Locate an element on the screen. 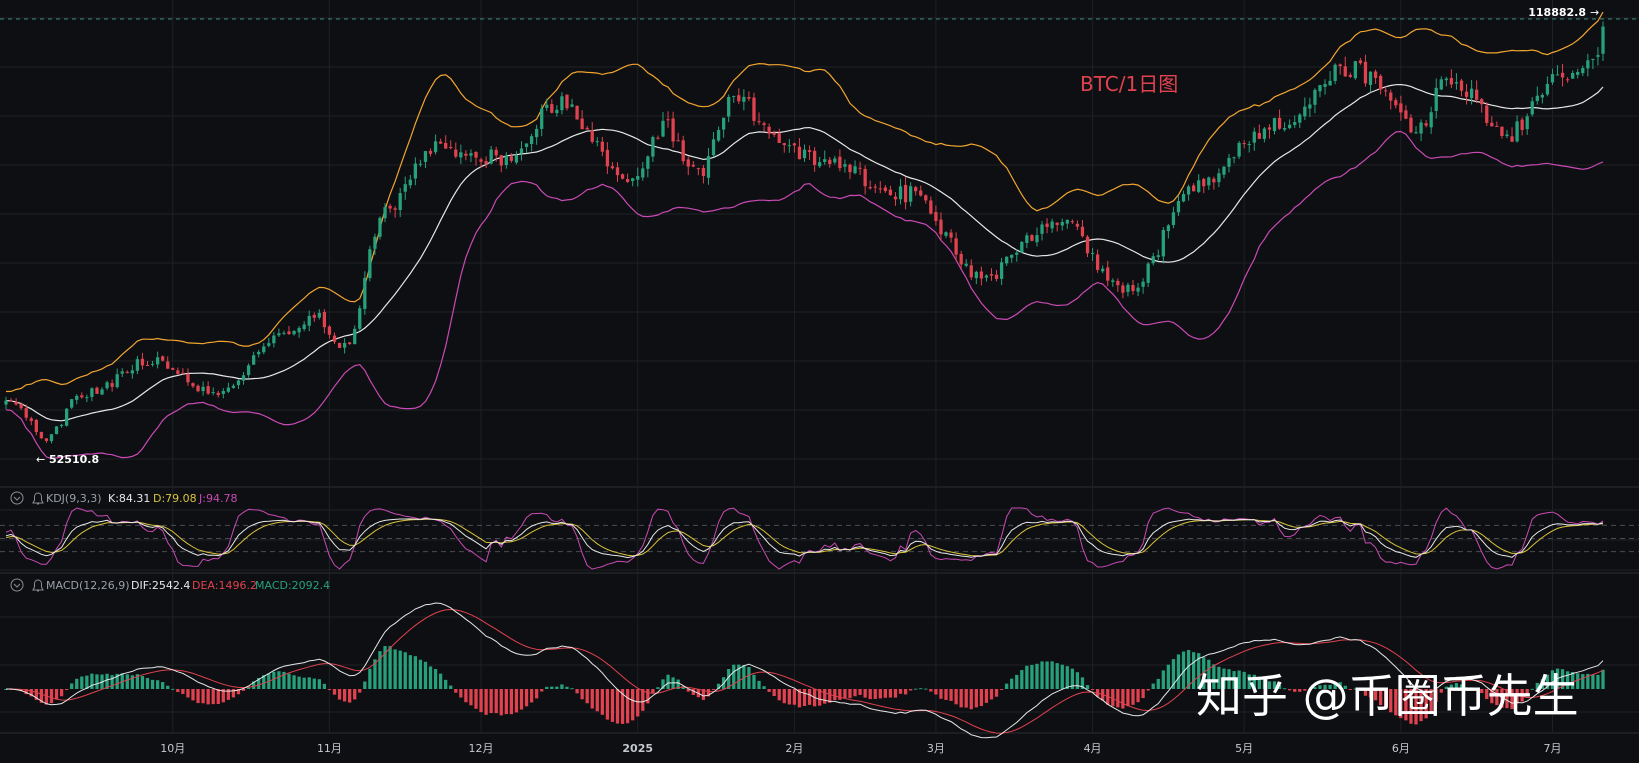 The image size is (1639, 763). x-tick-label: 6月 is located at coordinates (1401, 748).